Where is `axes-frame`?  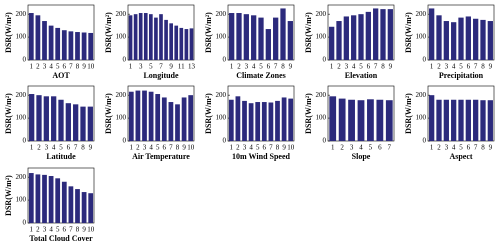 axes-frame is located at coordinates (261, 113).